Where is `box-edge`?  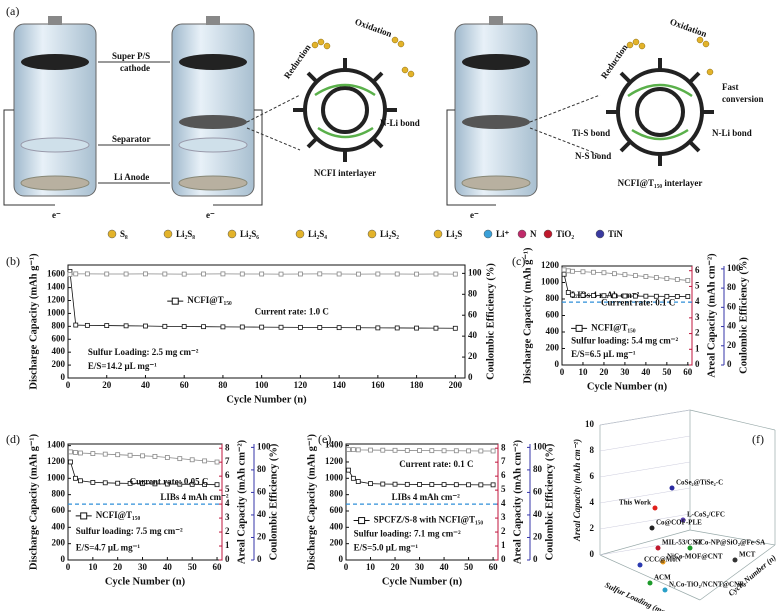
box-edge is located at coordinates (732, 537).